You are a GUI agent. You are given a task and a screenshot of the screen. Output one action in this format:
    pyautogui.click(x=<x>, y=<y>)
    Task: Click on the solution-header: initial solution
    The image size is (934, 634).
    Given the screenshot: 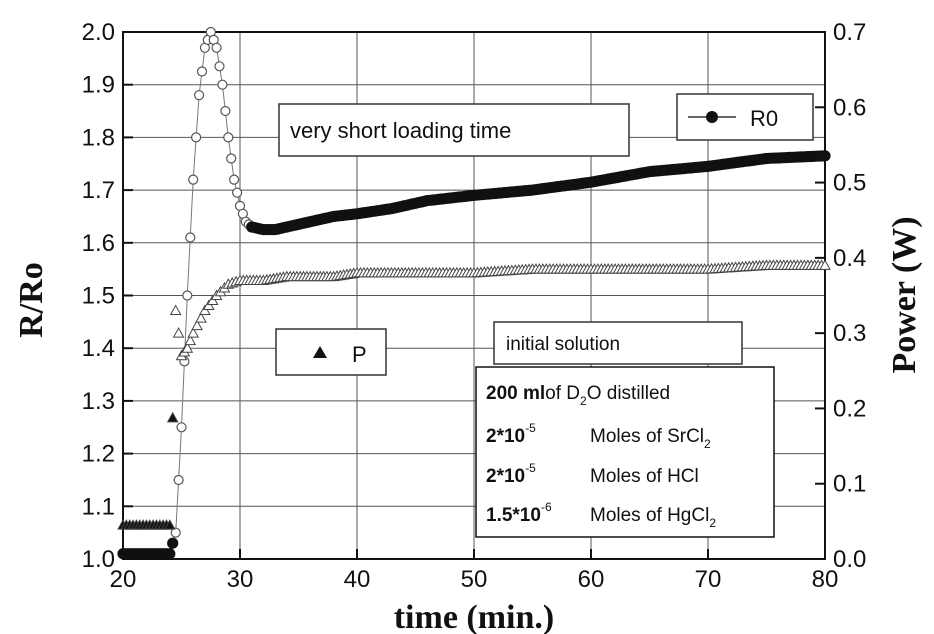 What is the action you would take?
    pyautogui.click(x=563, y=344)
    